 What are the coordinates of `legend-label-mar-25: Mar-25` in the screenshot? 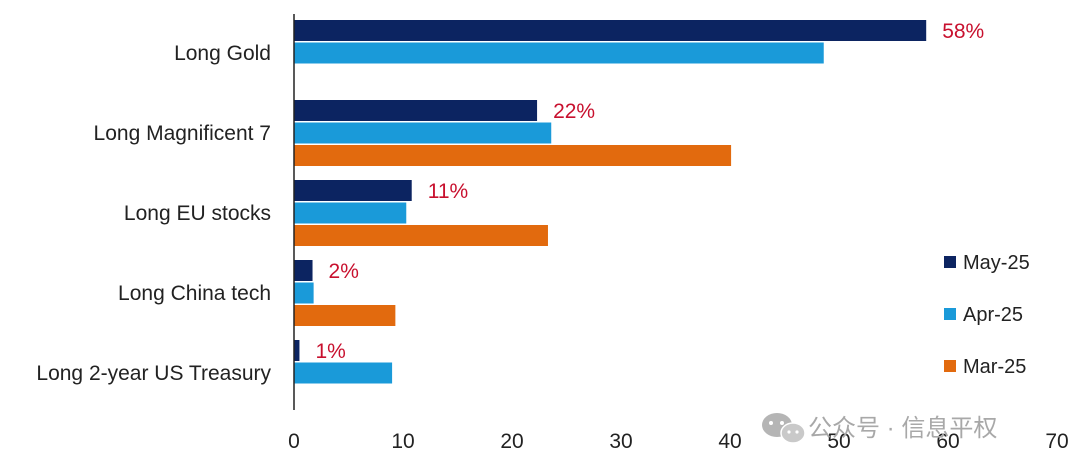 It's located at (994, 367).